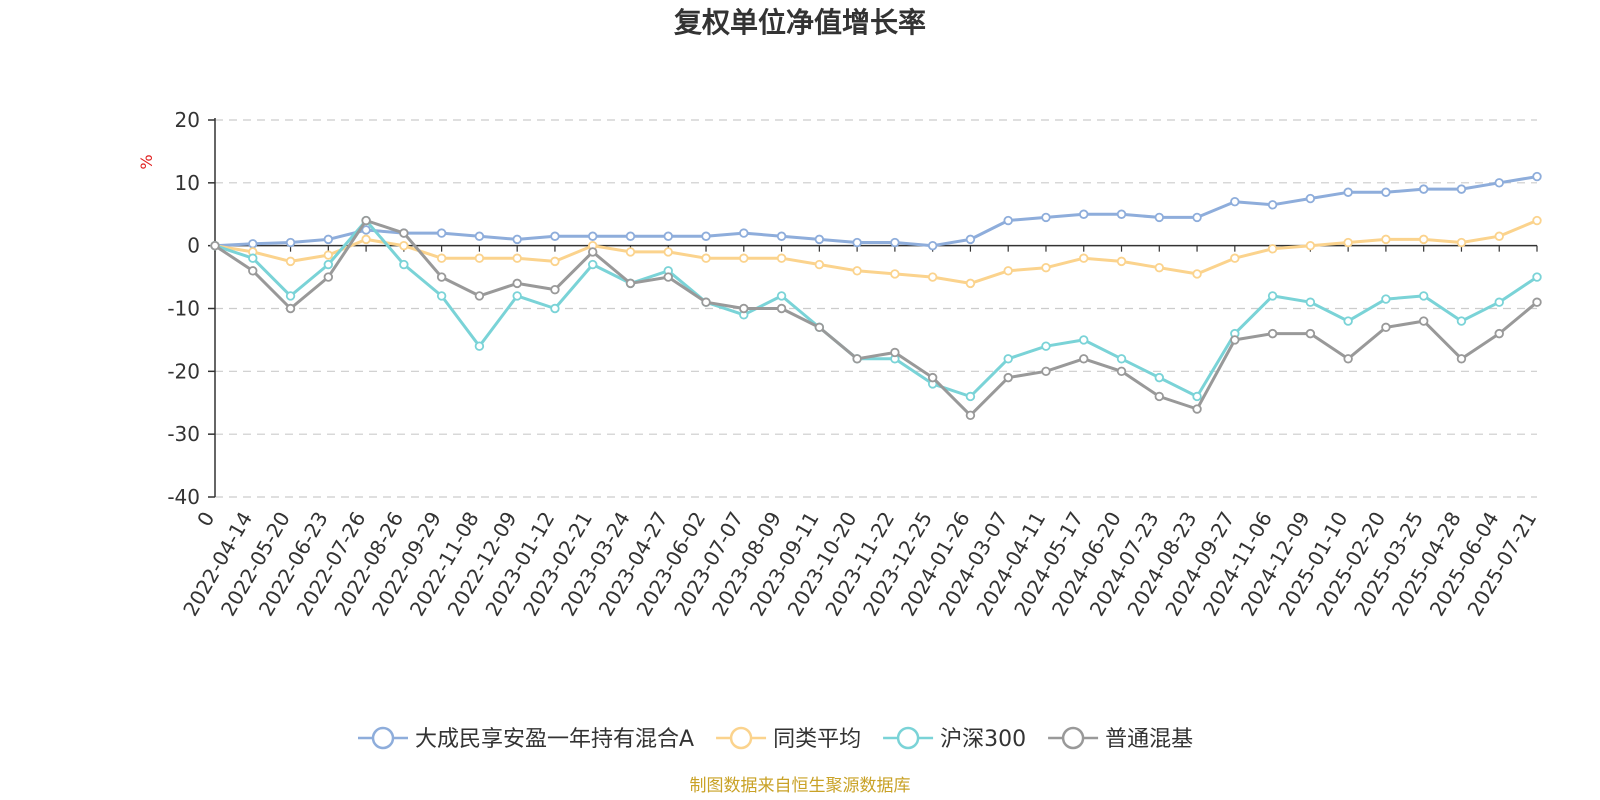 The height and width of the screenshot is (800, 1600). I want to click on legend-item: 普通混基, so click(1120, 739).